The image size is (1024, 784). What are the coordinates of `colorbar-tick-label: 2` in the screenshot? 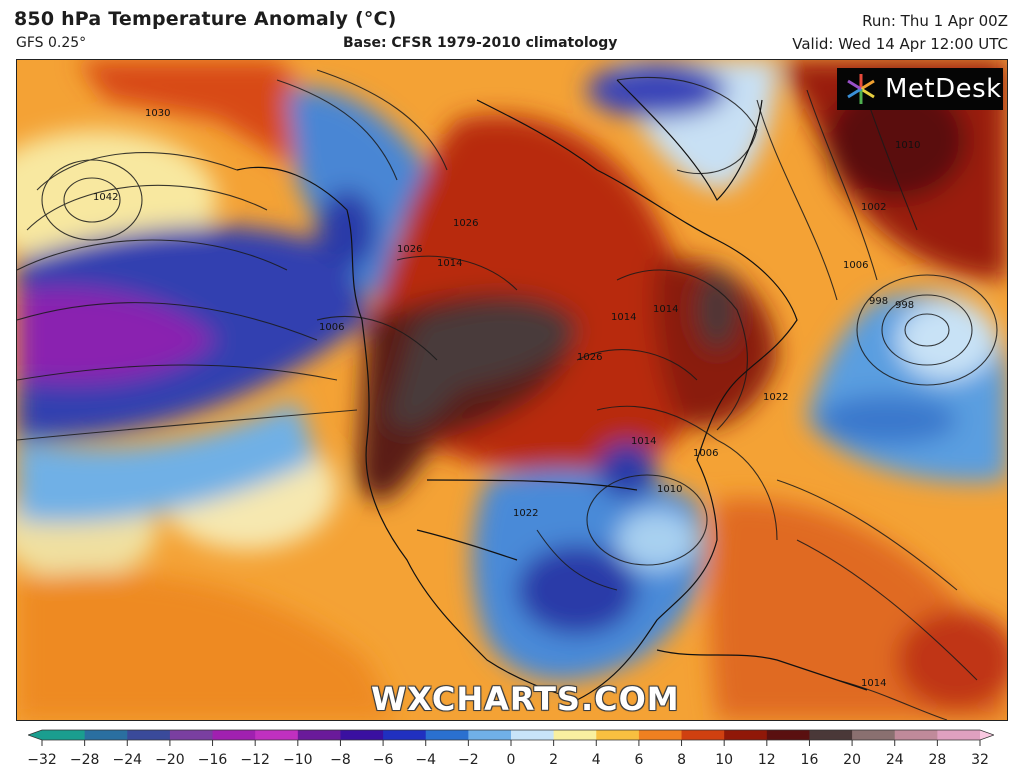 It's located at (553, 760).